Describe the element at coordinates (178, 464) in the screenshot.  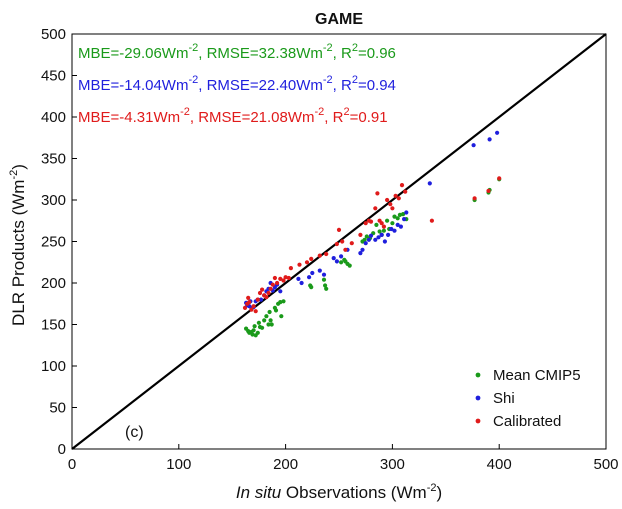
I see `x-tick-label: 100` at that location.